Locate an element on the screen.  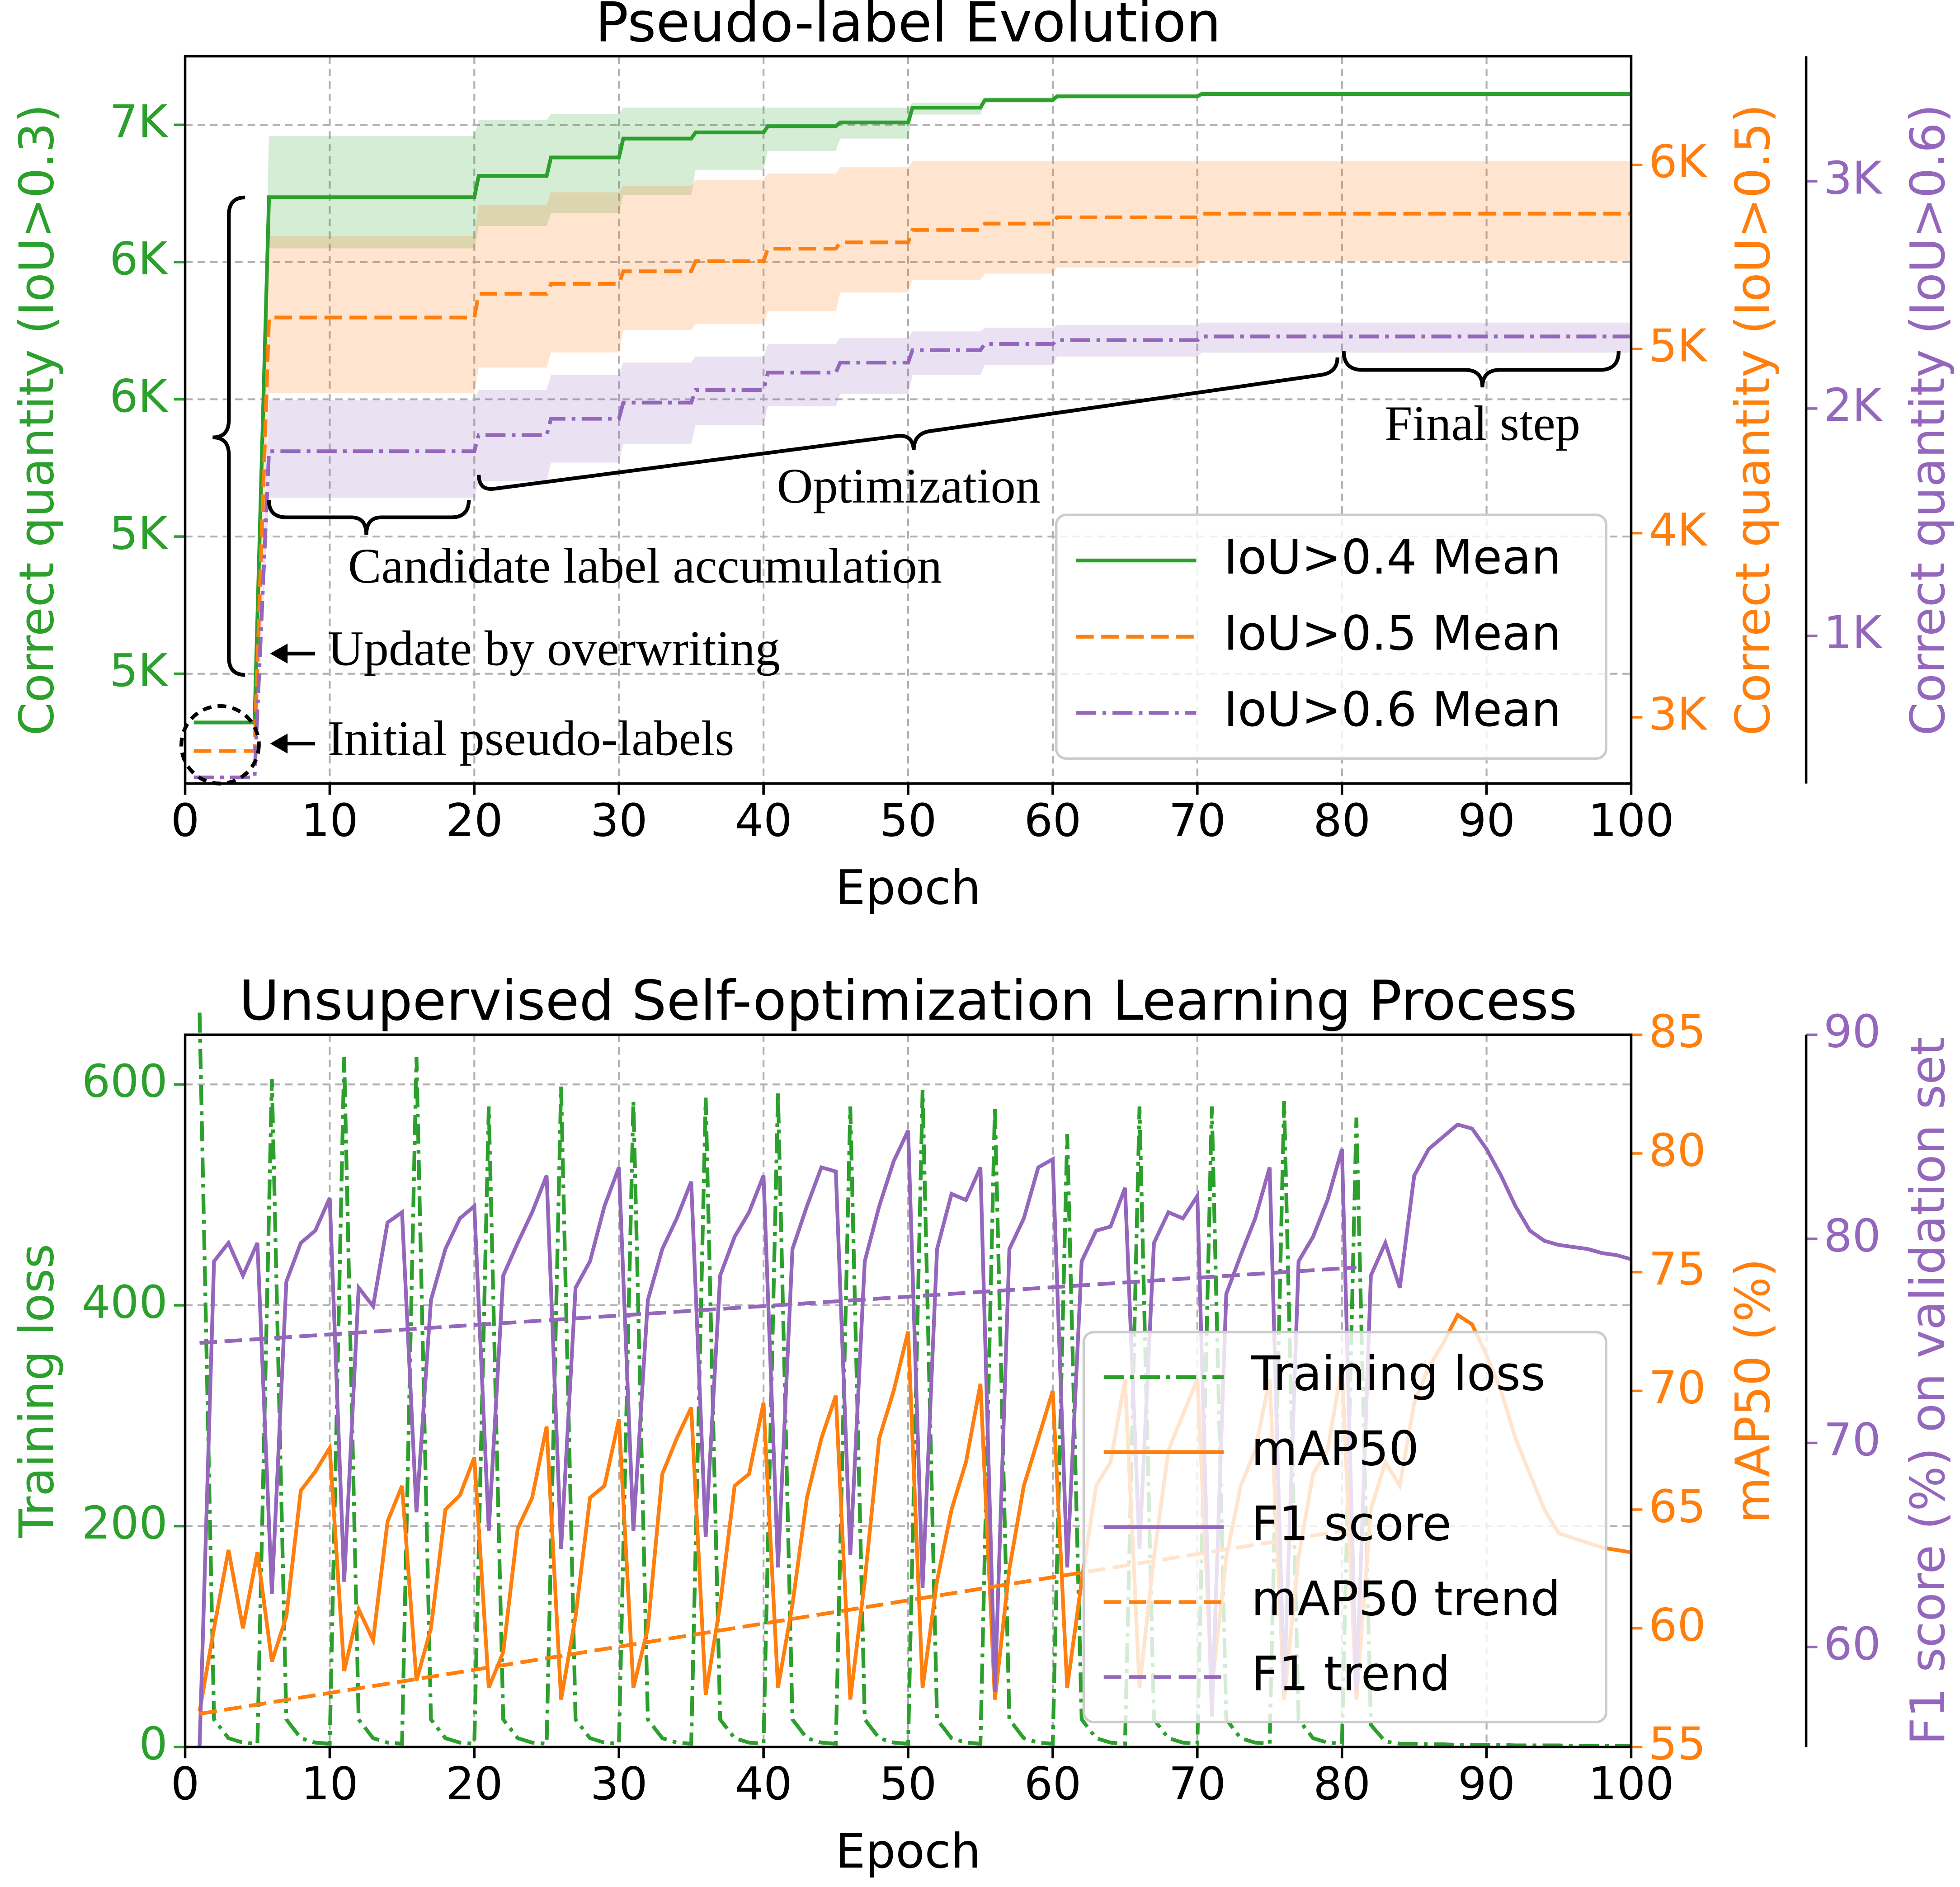
y3-tick-label: 90 is located at coordinates (1852, 1032).